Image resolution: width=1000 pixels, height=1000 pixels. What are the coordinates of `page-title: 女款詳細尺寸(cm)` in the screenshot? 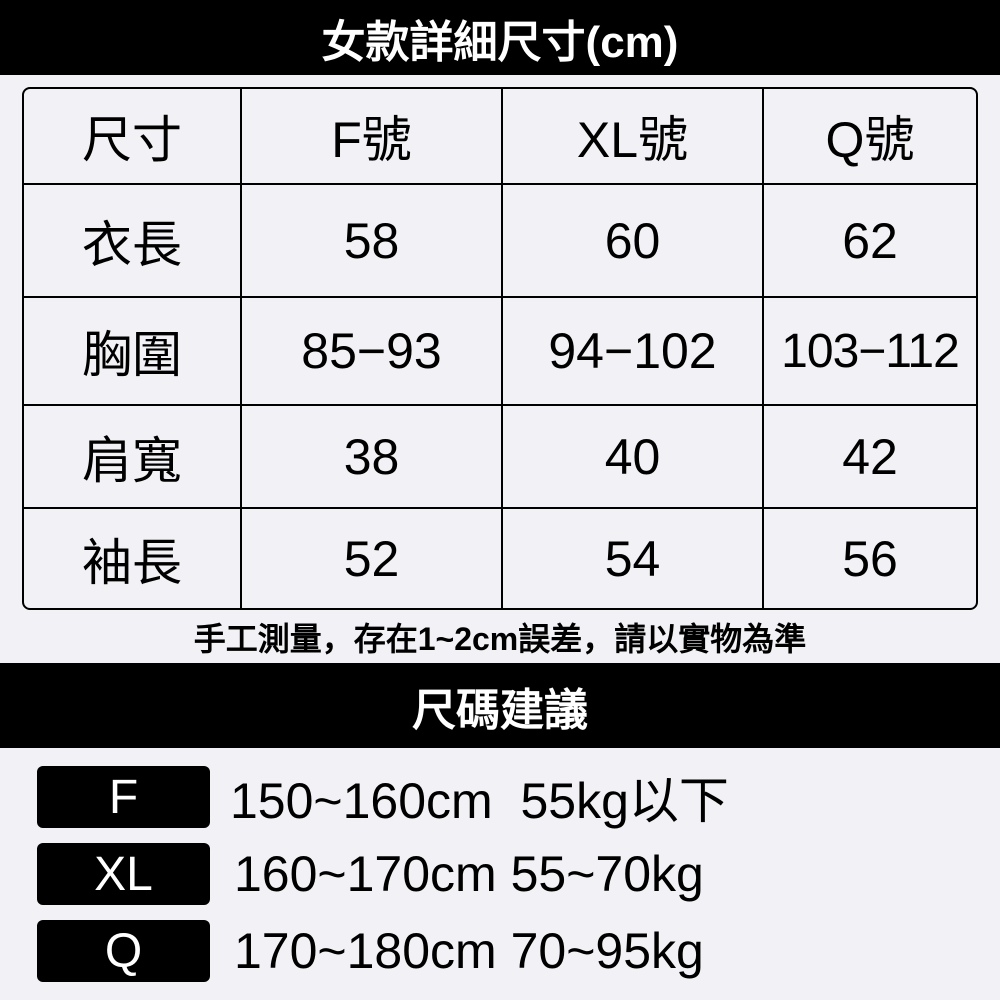 It's located at (500, 37).